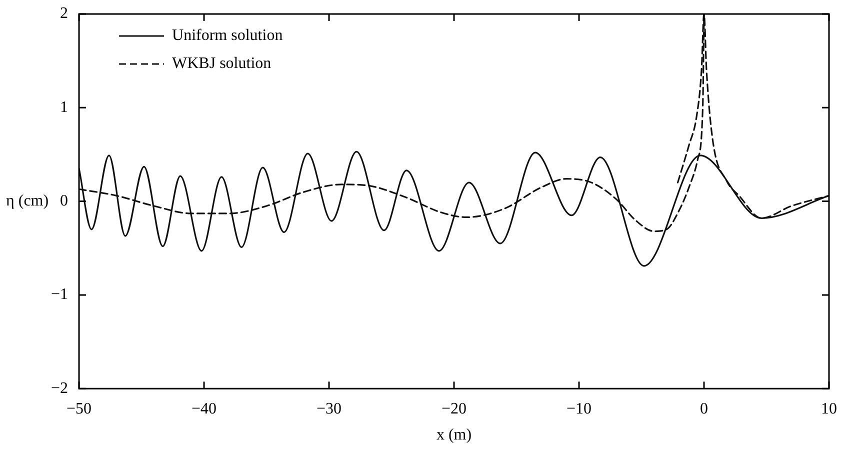 This screenshot has width=861, height=453. Describe the element at coordinates (227, 35) in the screenshot. I see `legend-label: Uniform solution` at that location.